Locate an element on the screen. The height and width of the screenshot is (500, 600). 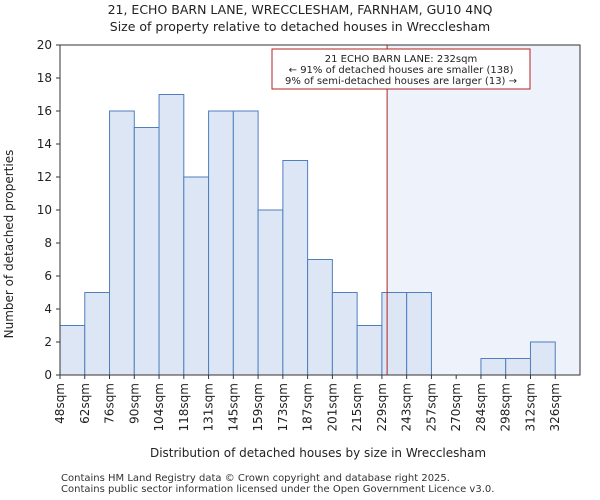
y-tick-label: 0 is located at coordinates (48, 375).